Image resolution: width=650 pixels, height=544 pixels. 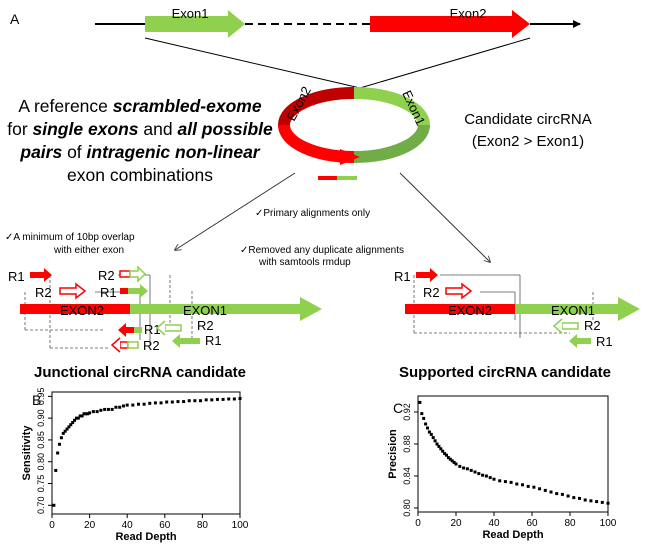 I want to click on plot-frame, so click(x=513, y=454).